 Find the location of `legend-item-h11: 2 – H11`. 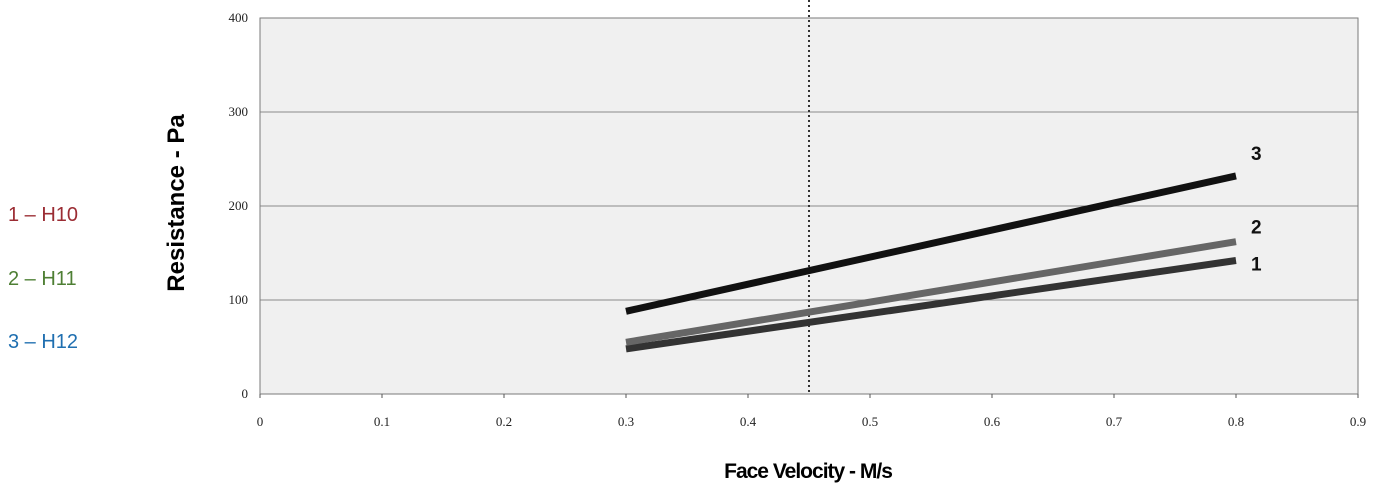

legend-item-h11: 2 – H11 is located at coordinates (42, 279).